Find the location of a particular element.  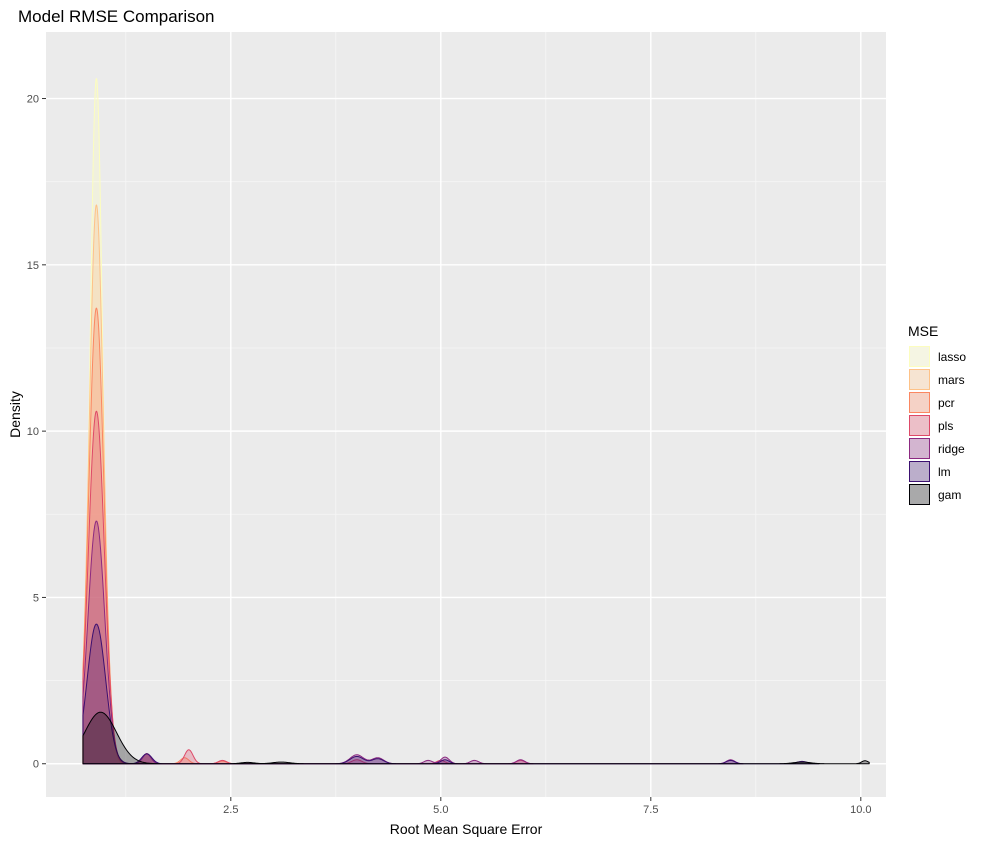

legend-label-gam: gam is located at coordinates (949, 495).